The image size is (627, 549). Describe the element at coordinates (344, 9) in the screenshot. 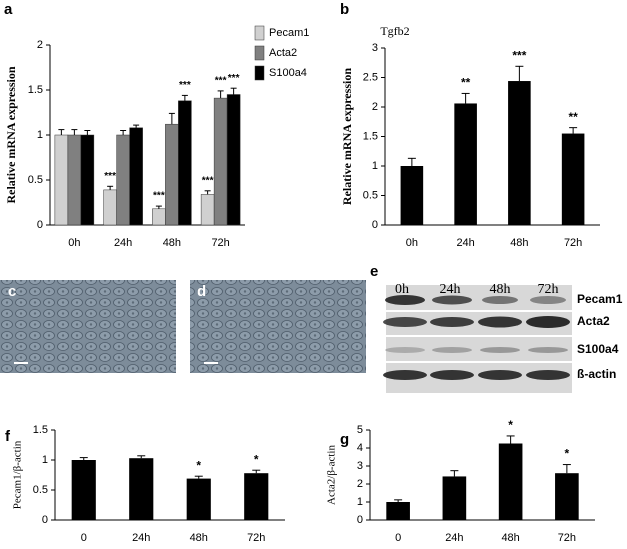

I see `panel-label: b` at that location.